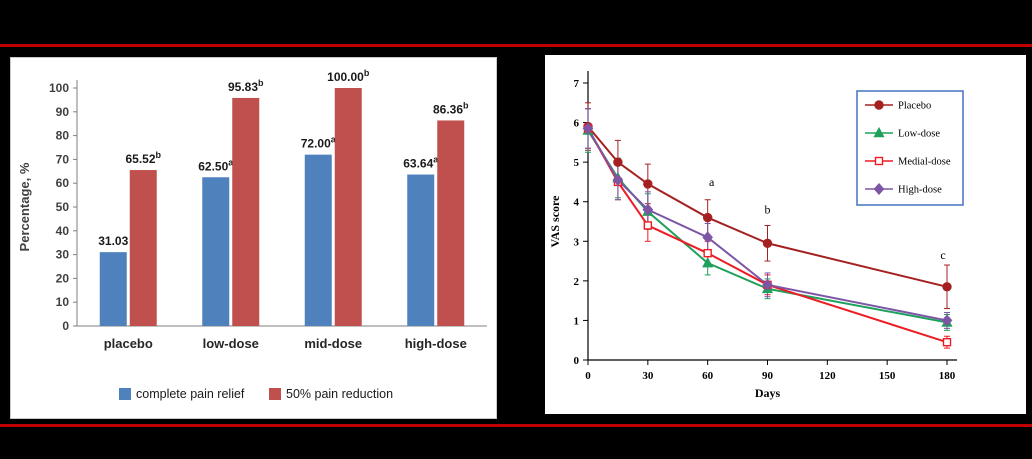 The height and width of the screenshot is (459, 1032). Describe the element at coordinates (708, 376) in the screenshot. I see `x-tick-label: 60` at that location.